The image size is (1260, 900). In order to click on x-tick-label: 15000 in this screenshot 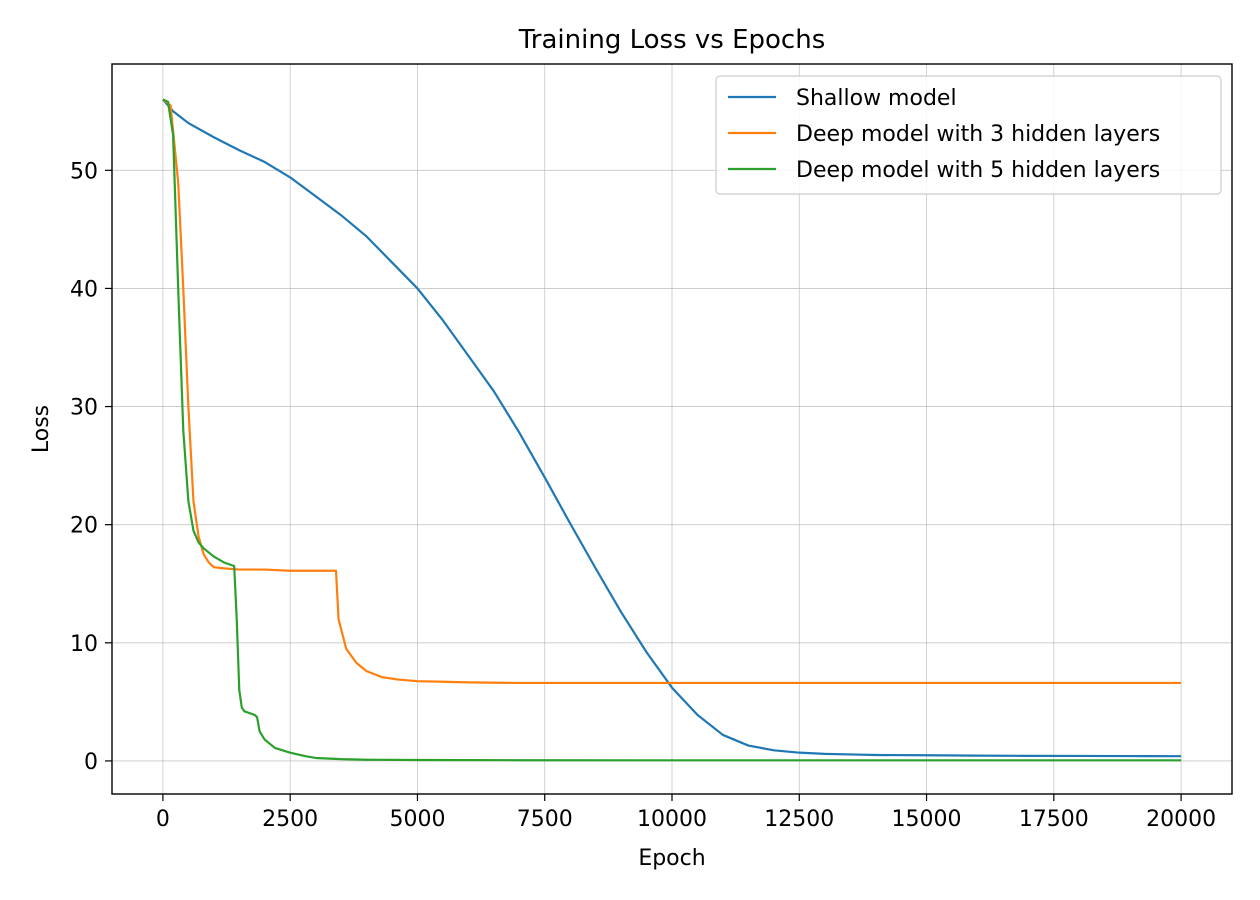, I will do `click(927, 819)`.